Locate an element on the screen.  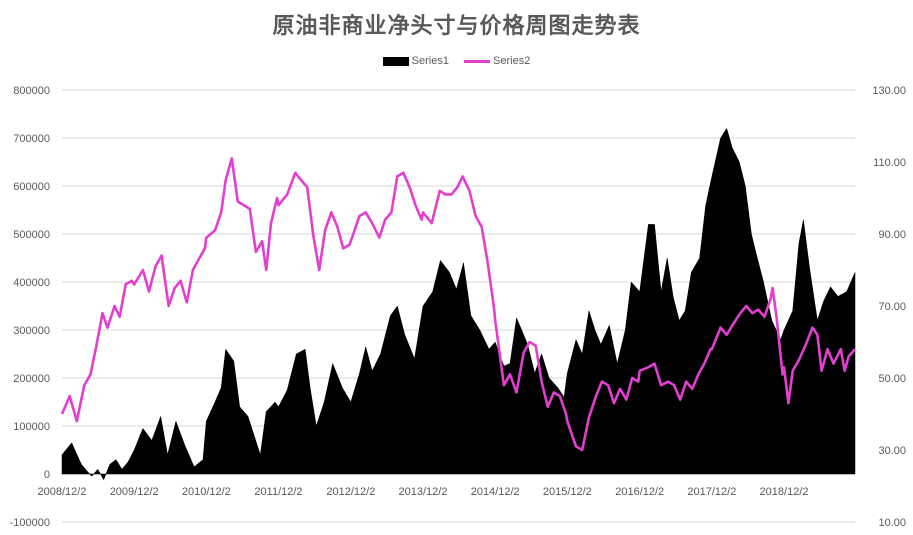
y-right-tick-1: 30.00 is located at coordinates (892, 451).